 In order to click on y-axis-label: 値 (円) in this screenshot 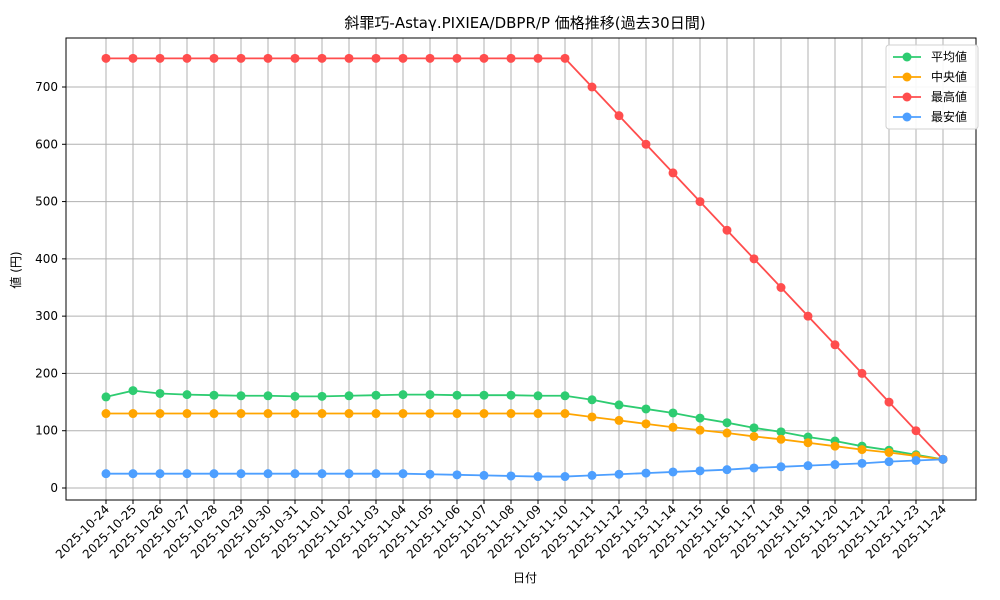, I will do `click(15, 269)`.